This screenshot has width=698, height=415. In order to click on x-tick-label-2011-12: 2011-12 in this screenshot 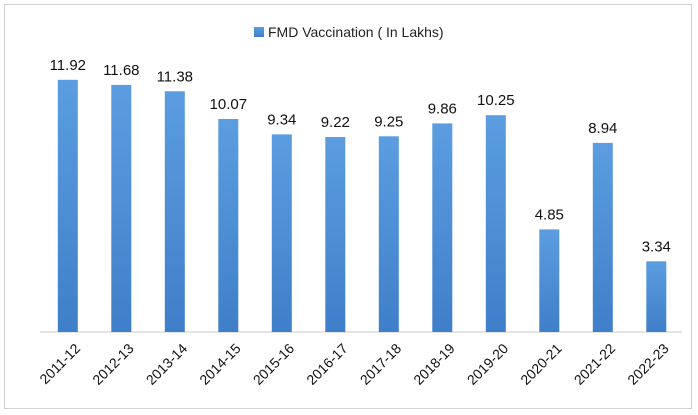, I will do `click(59, 363)`.